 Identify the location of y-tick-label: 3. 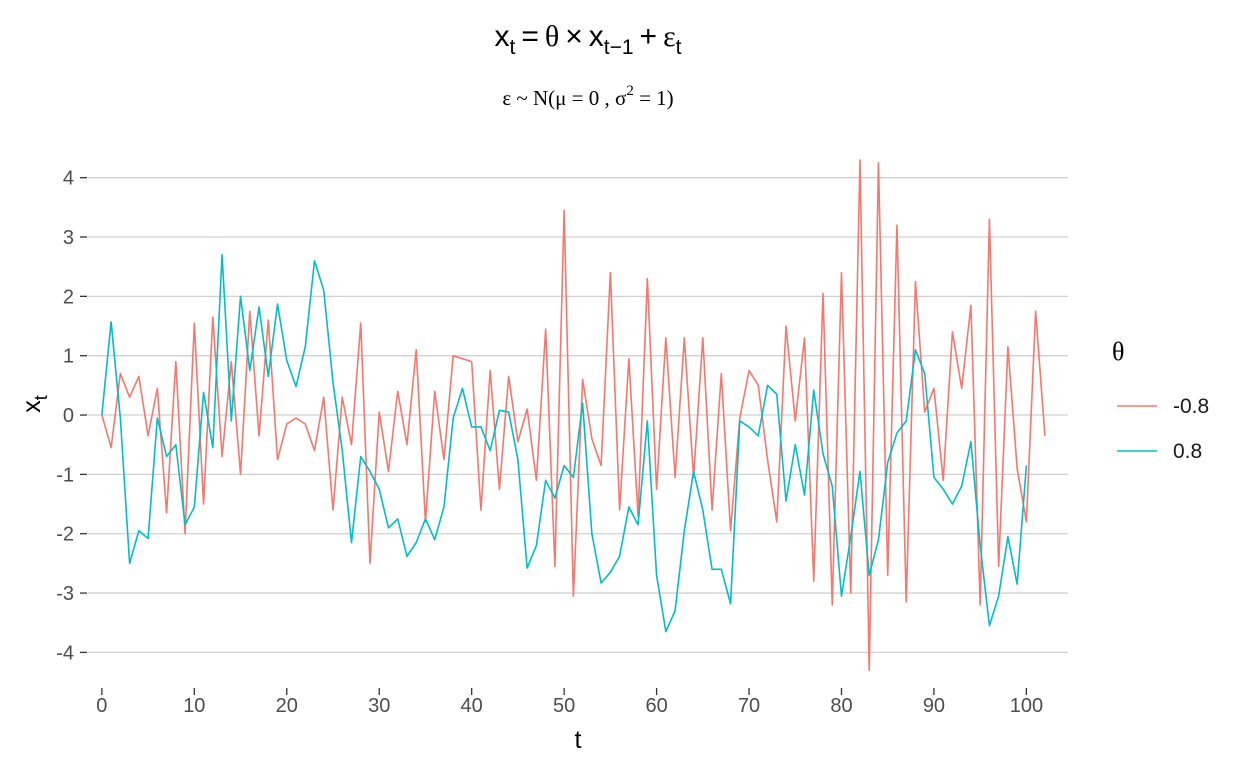
(68, 238).